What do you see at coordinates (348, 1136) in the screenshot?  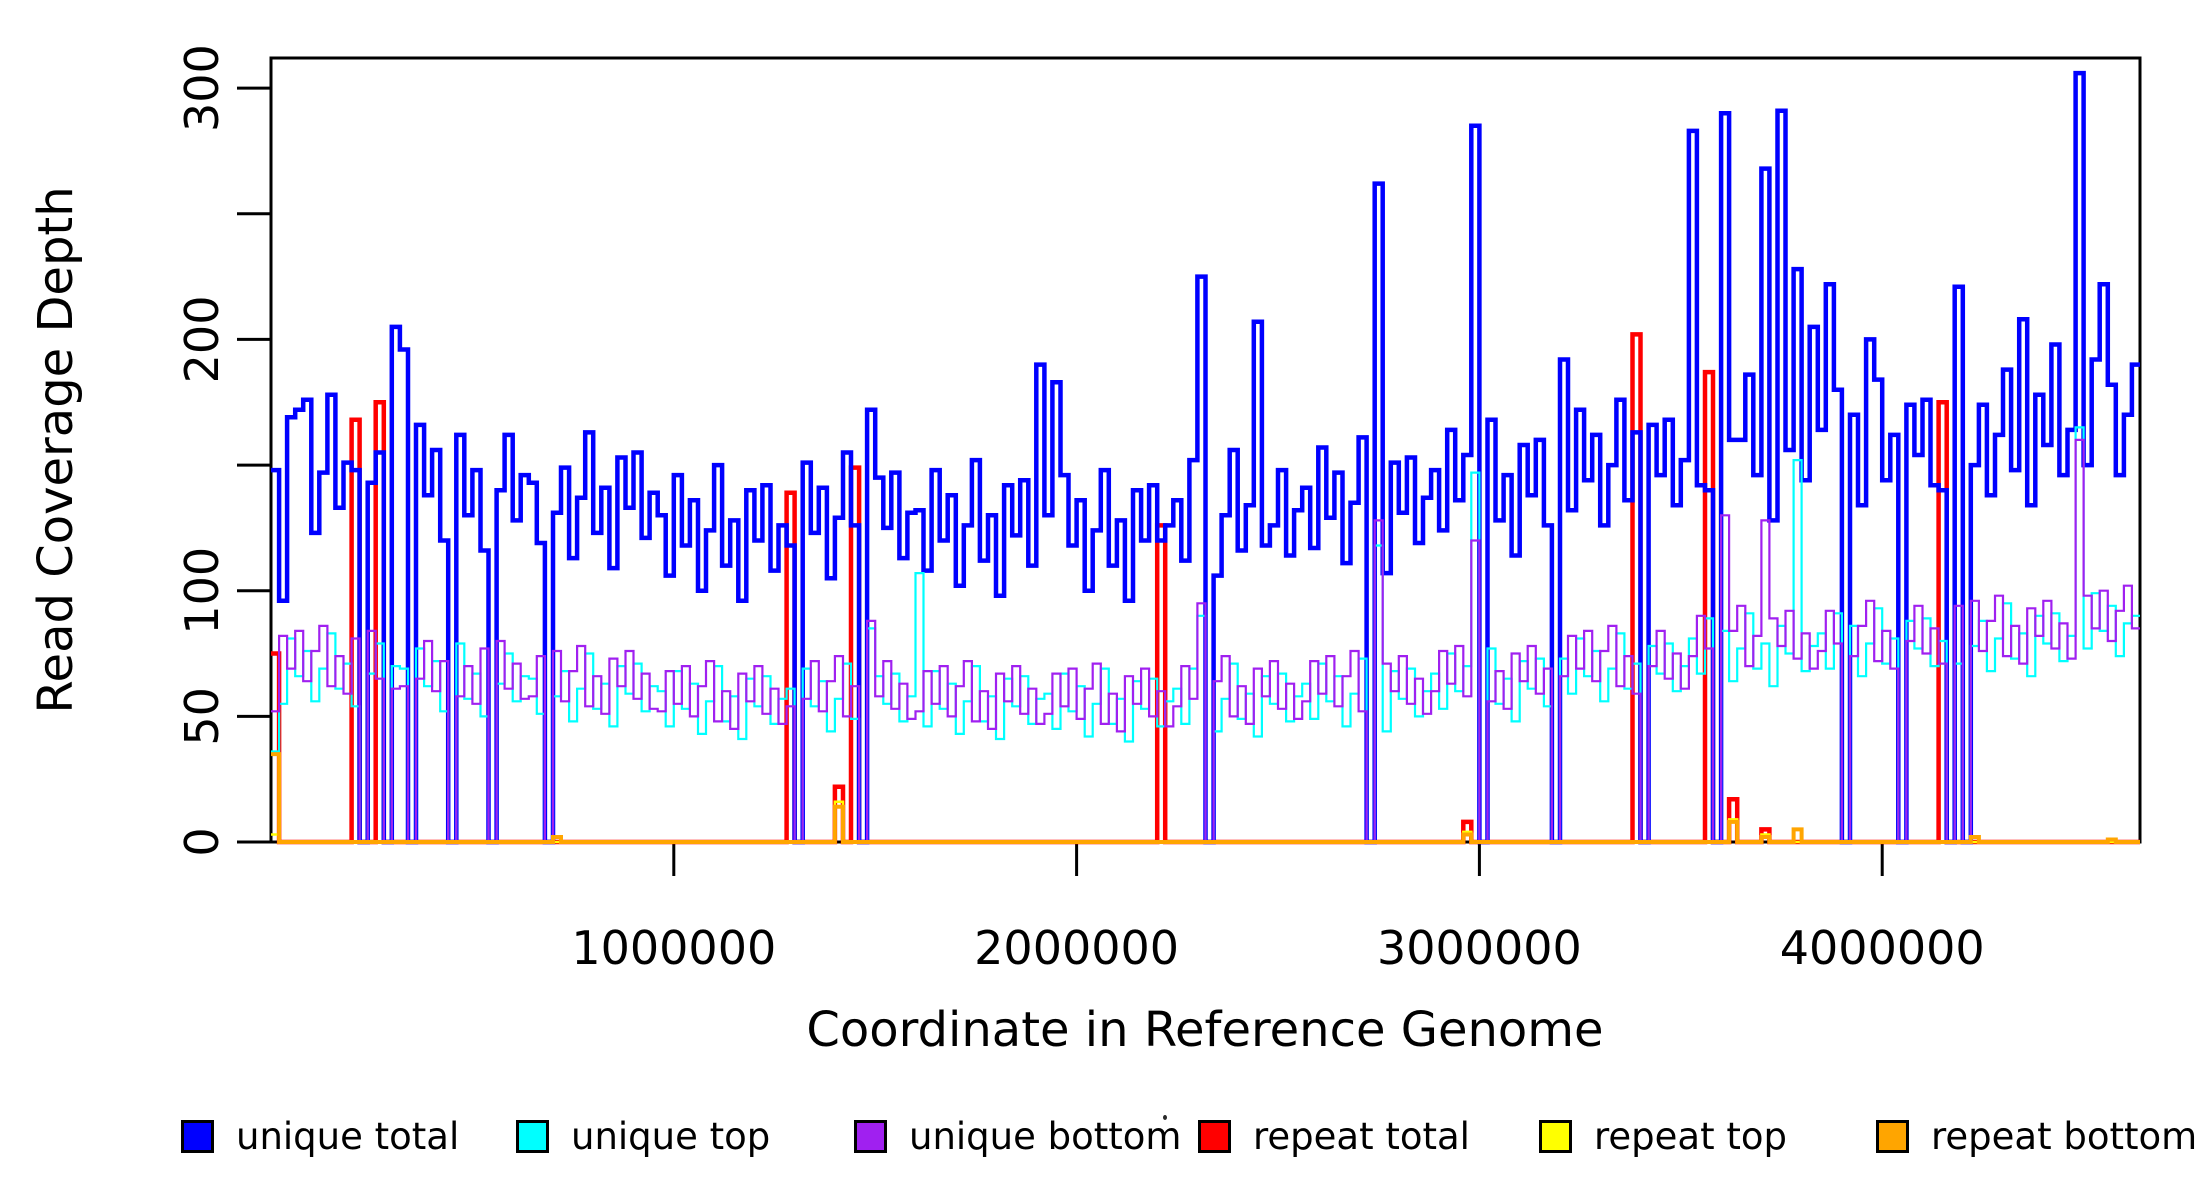 I see `legend-label: unique total` at bounding box center [348, 1136].